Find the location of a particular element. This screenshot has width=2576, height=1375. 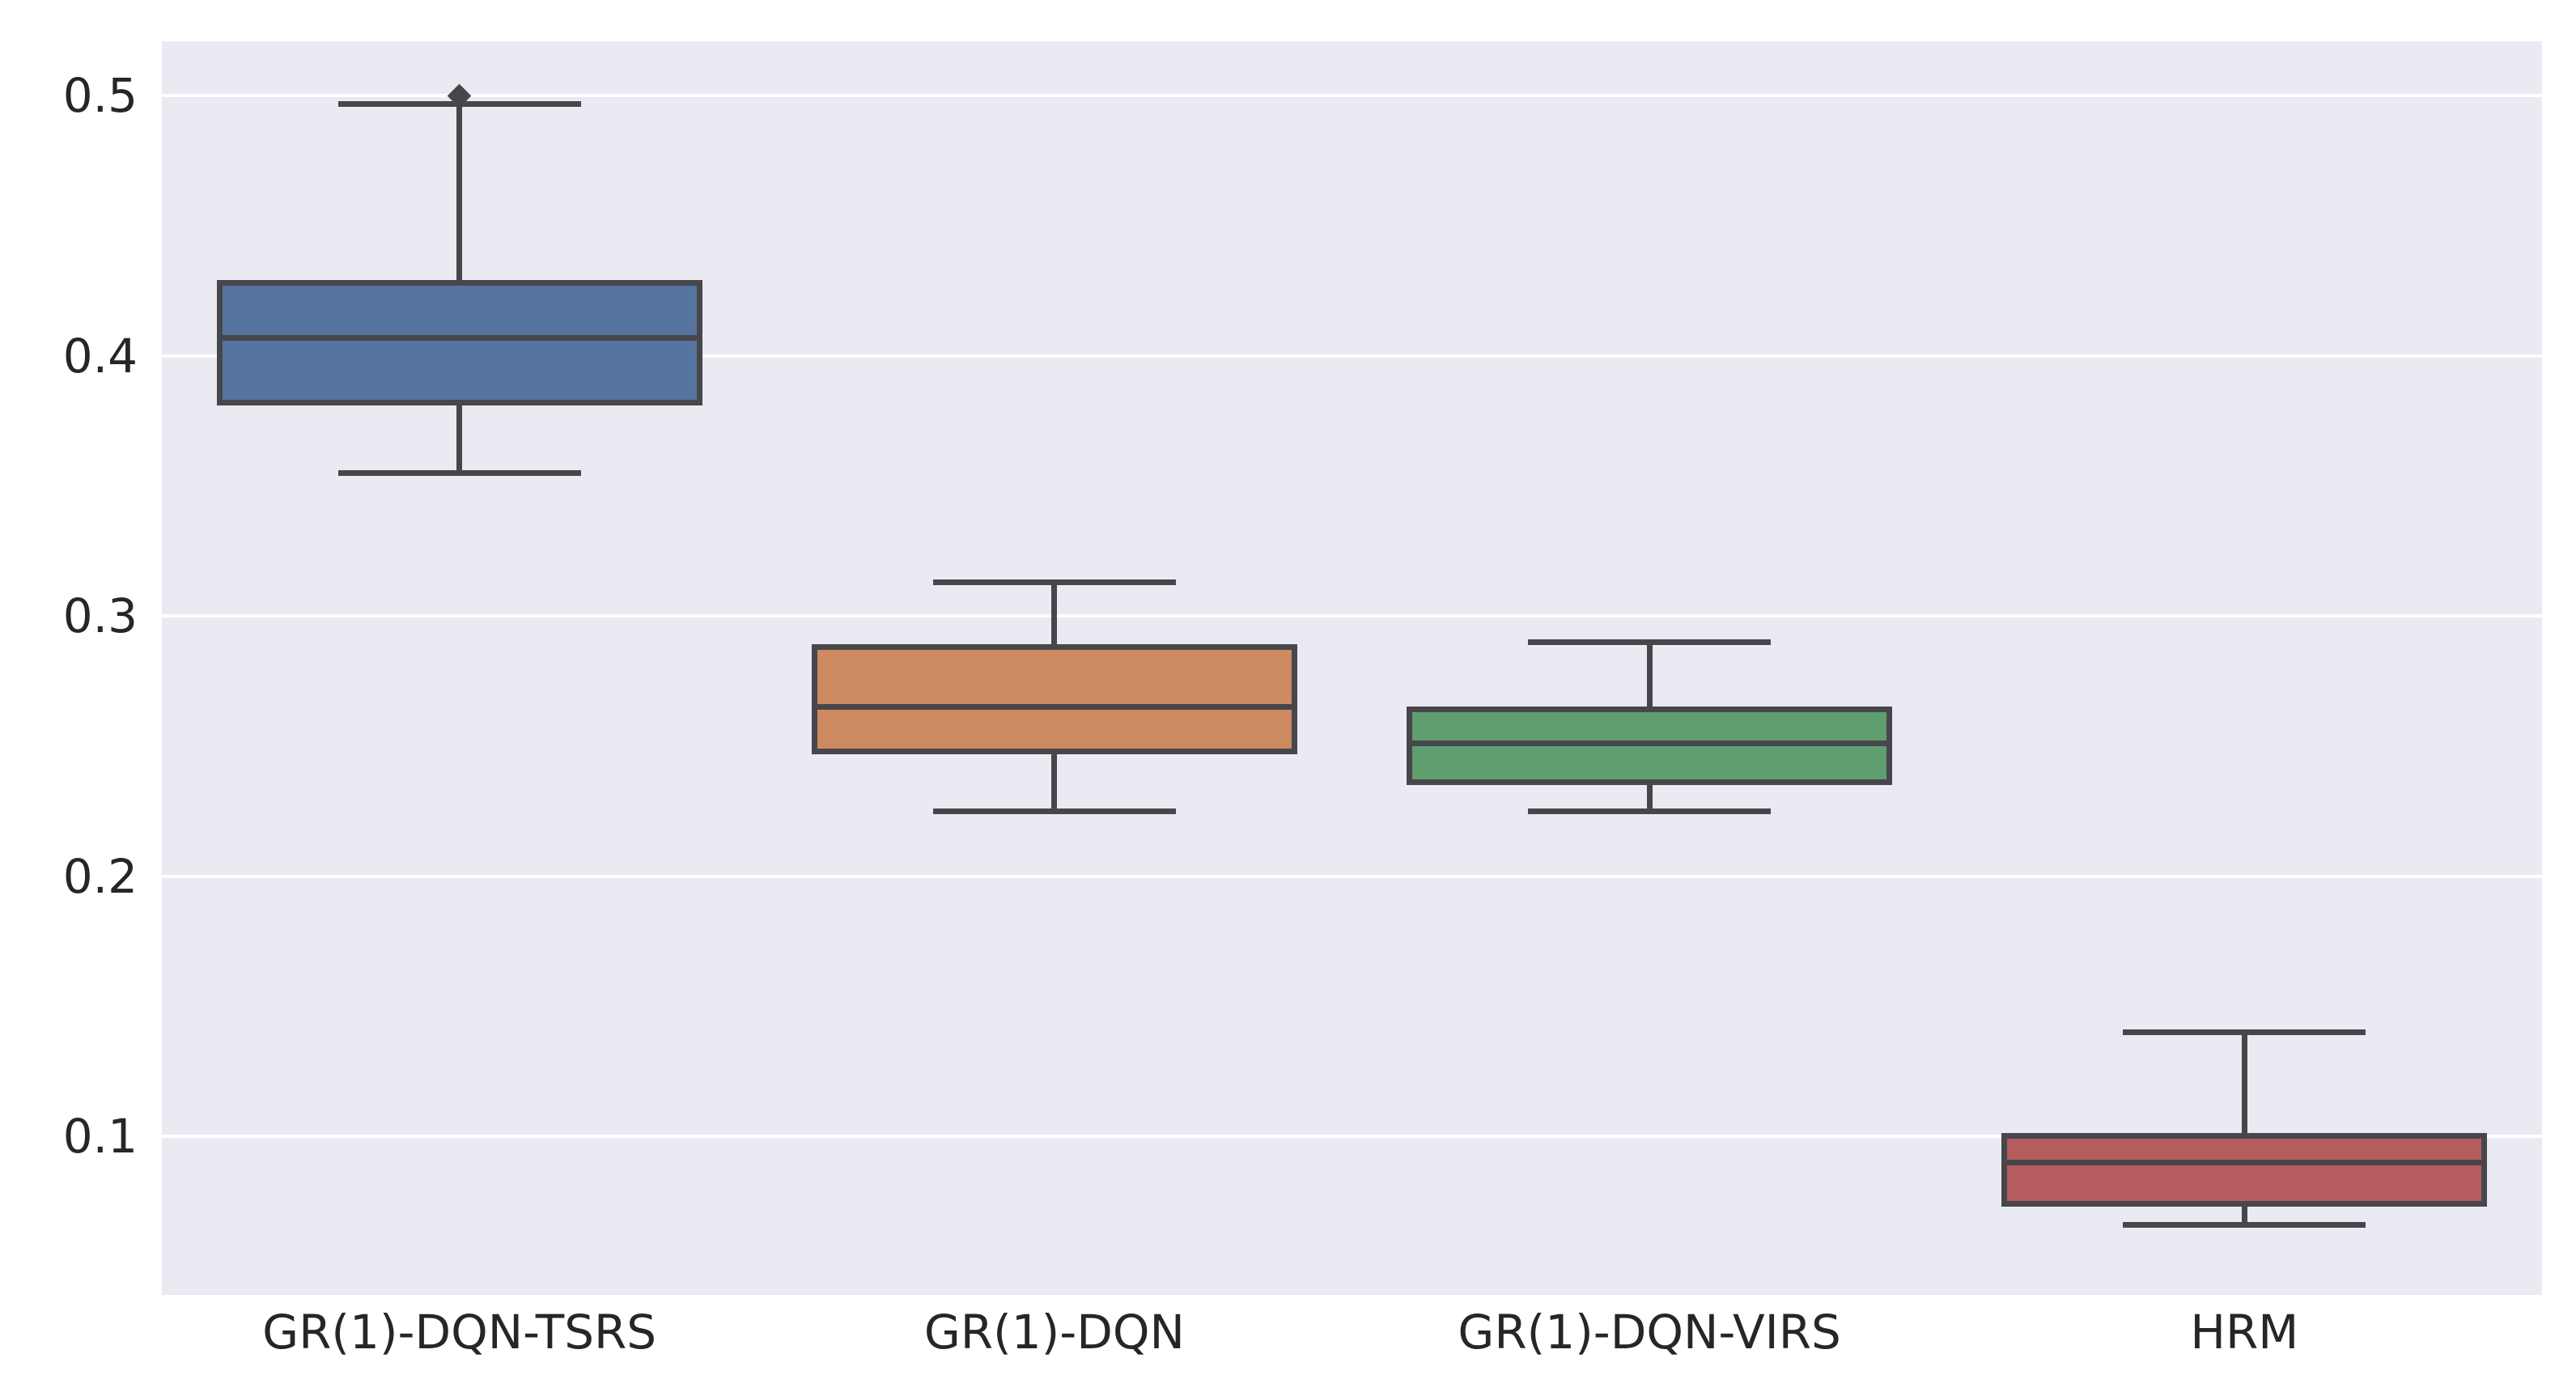

whisker-cap-high-hrm is located at coordinates (2244, 1032).